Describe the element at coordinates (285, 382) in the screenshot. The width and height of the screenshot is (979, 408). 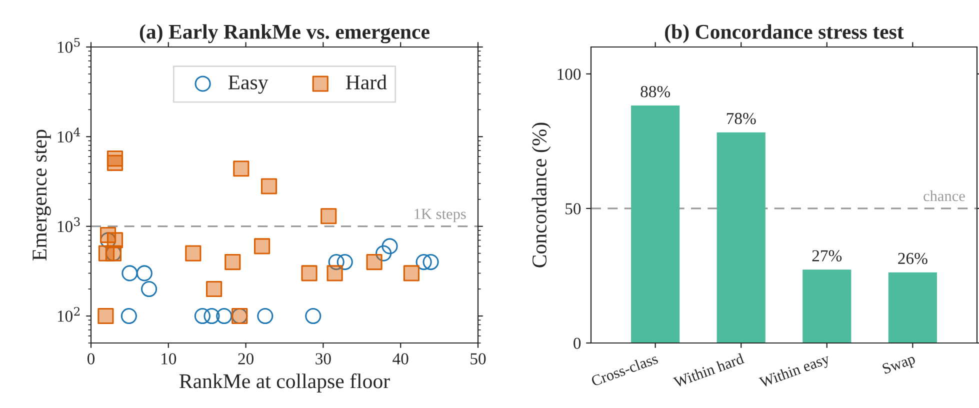
I see `x-axis-title: RankMe at collapse floor` at that location.